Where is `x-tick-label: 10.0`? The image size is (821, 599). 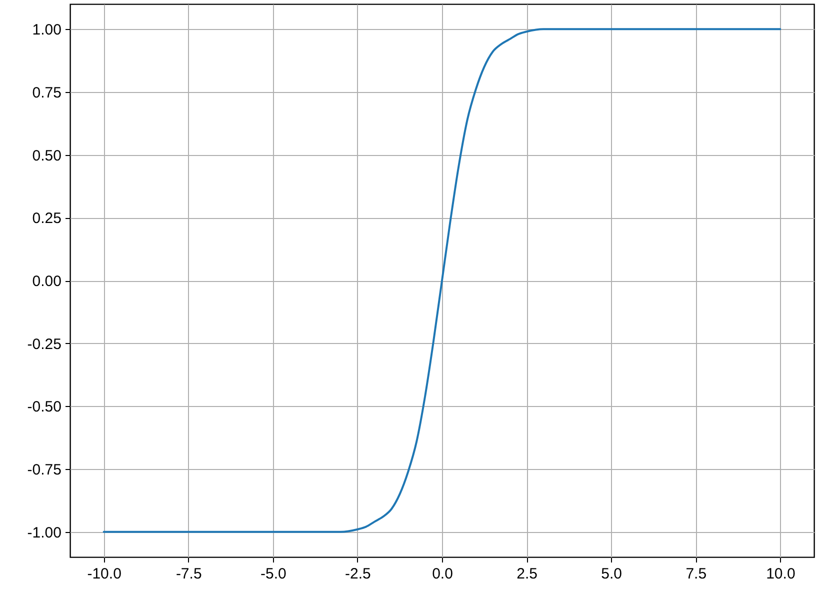
x-tick-label: 10.0 is located at coordinates (781, 574).